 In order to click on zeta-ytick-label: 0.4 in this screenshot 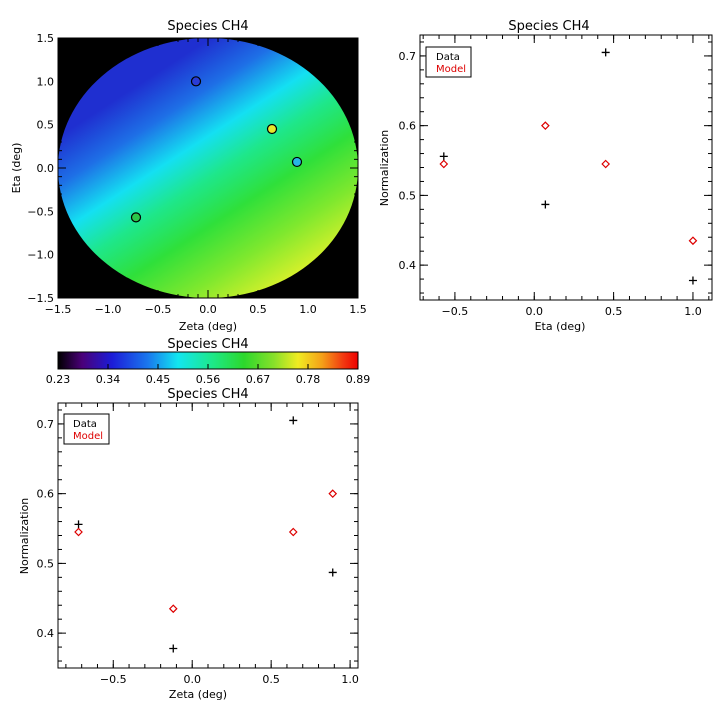, I will do `click(46, 633)`.